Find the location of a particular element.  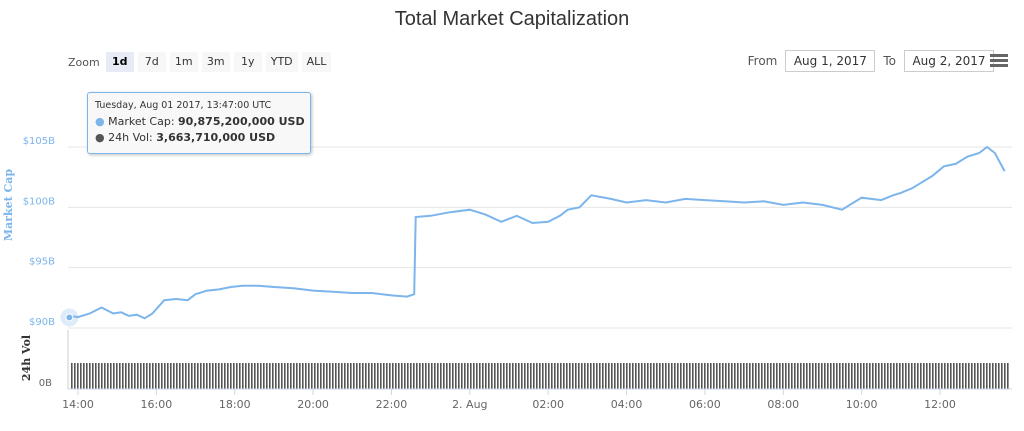

zoom-button-1m: 1m is located at coordinates (183, 62).